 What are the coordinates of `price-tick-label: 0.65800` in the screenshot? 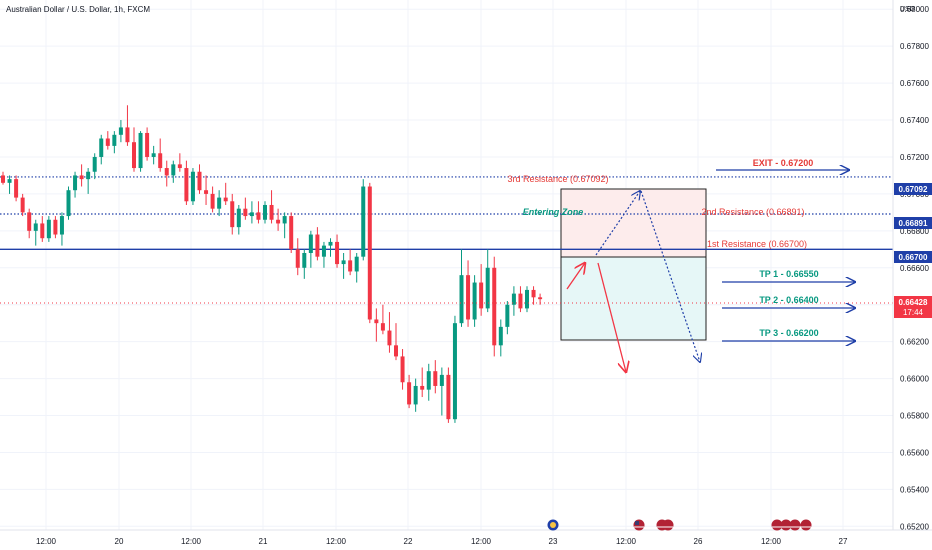 It's located at (914, 416).